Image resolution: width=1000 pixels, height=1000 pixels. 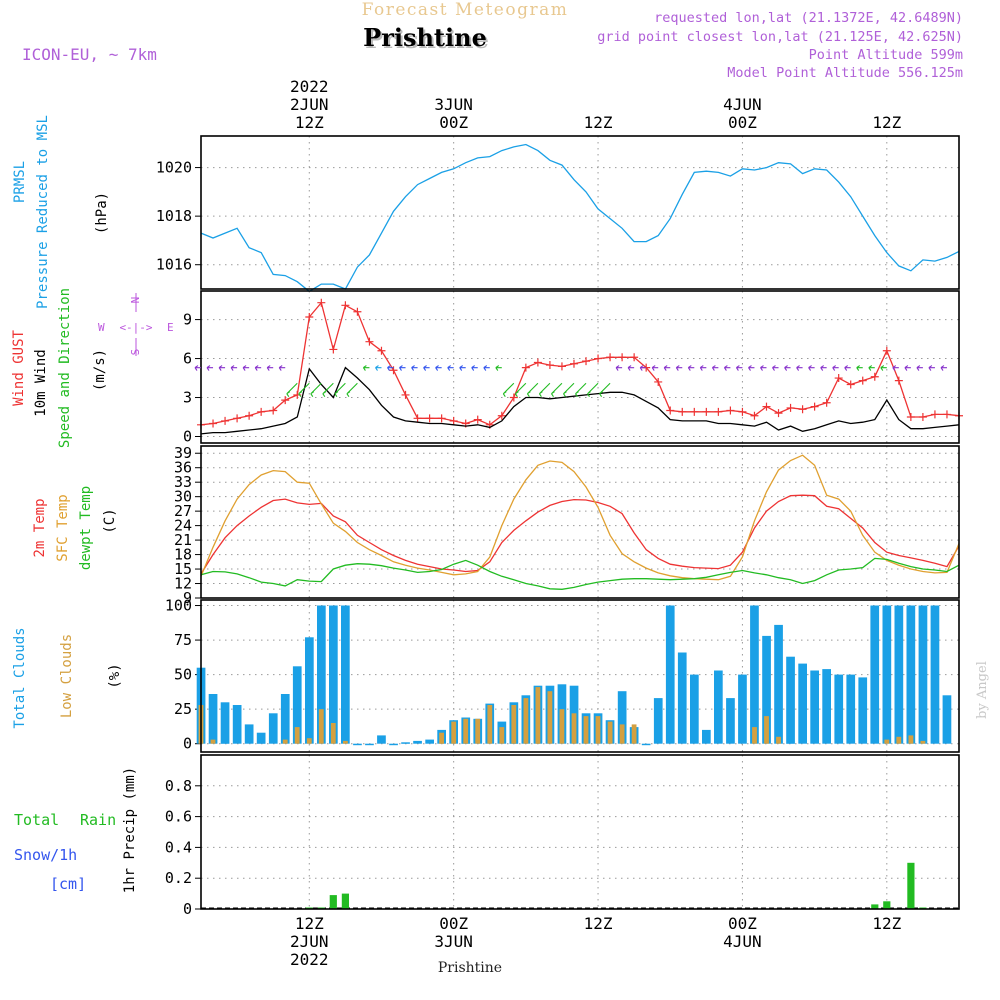 What do you see at coordinates (742, 122) in the screenshot?
I see `top-tick-label-3-1: 00Z` at bounding box center [742, 122].